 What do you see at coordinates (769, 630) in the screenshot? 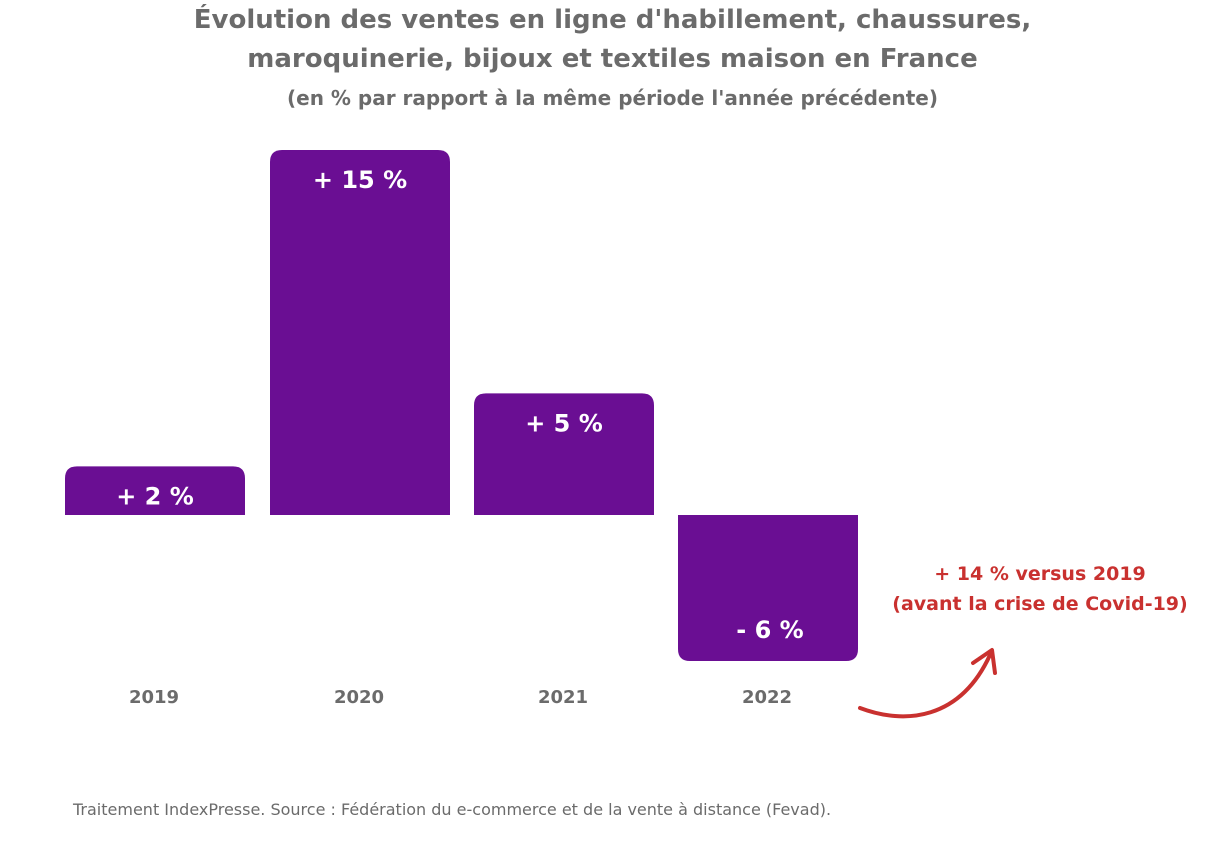
I see `bar-value-label-2022: - 6 %` at bounding box center [769, 630].